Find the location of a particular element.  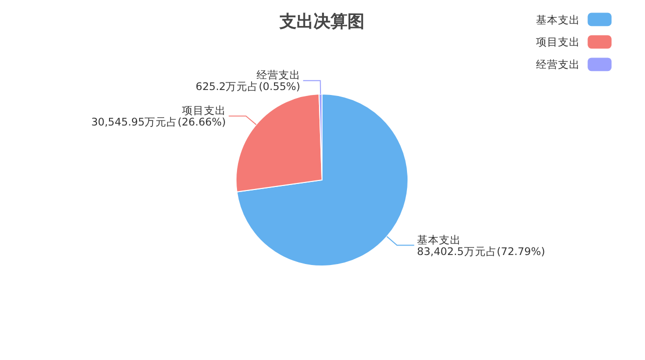

legend-label: 基本支出 is located at coordinates (558, 19).